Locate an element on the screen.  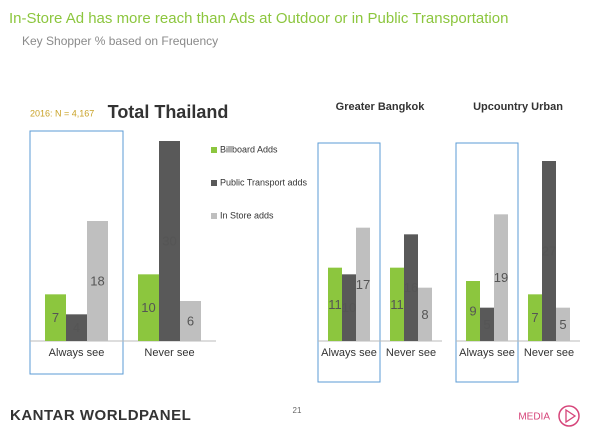
data-label: 27 is located at coordinates (549, 250).